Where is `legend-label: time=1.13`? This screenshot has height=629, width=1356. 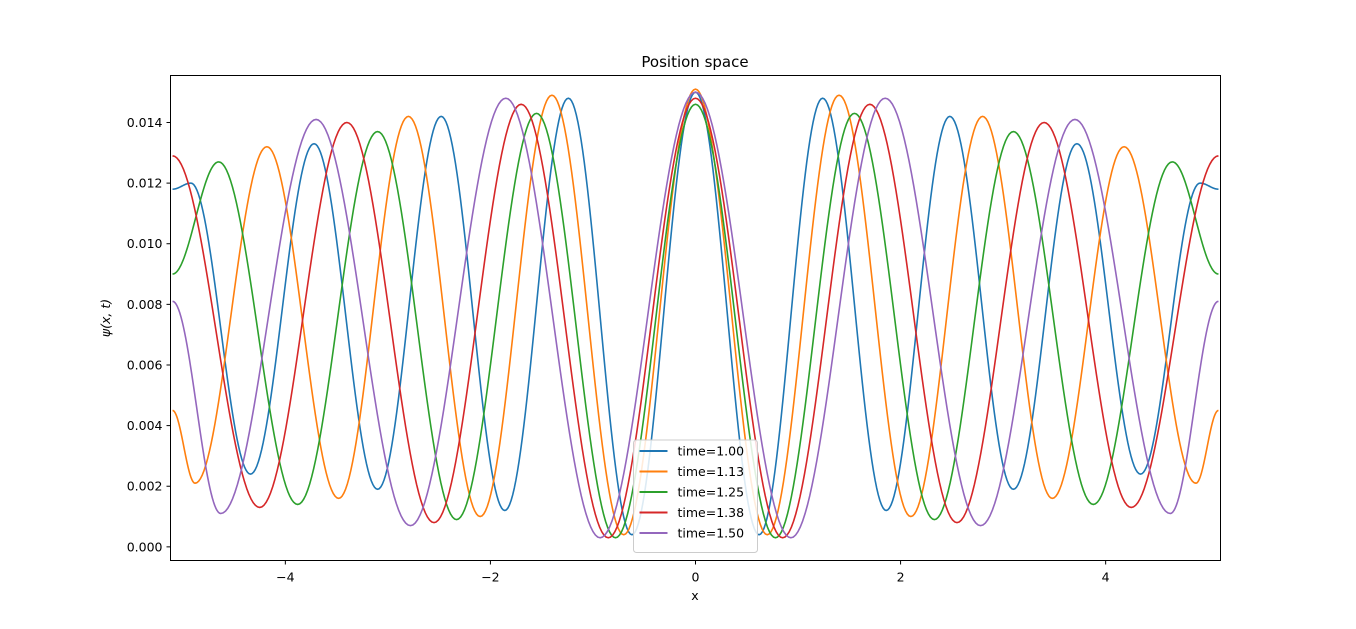 legend-label: time=1.13 is located at coordinates (711, 471).